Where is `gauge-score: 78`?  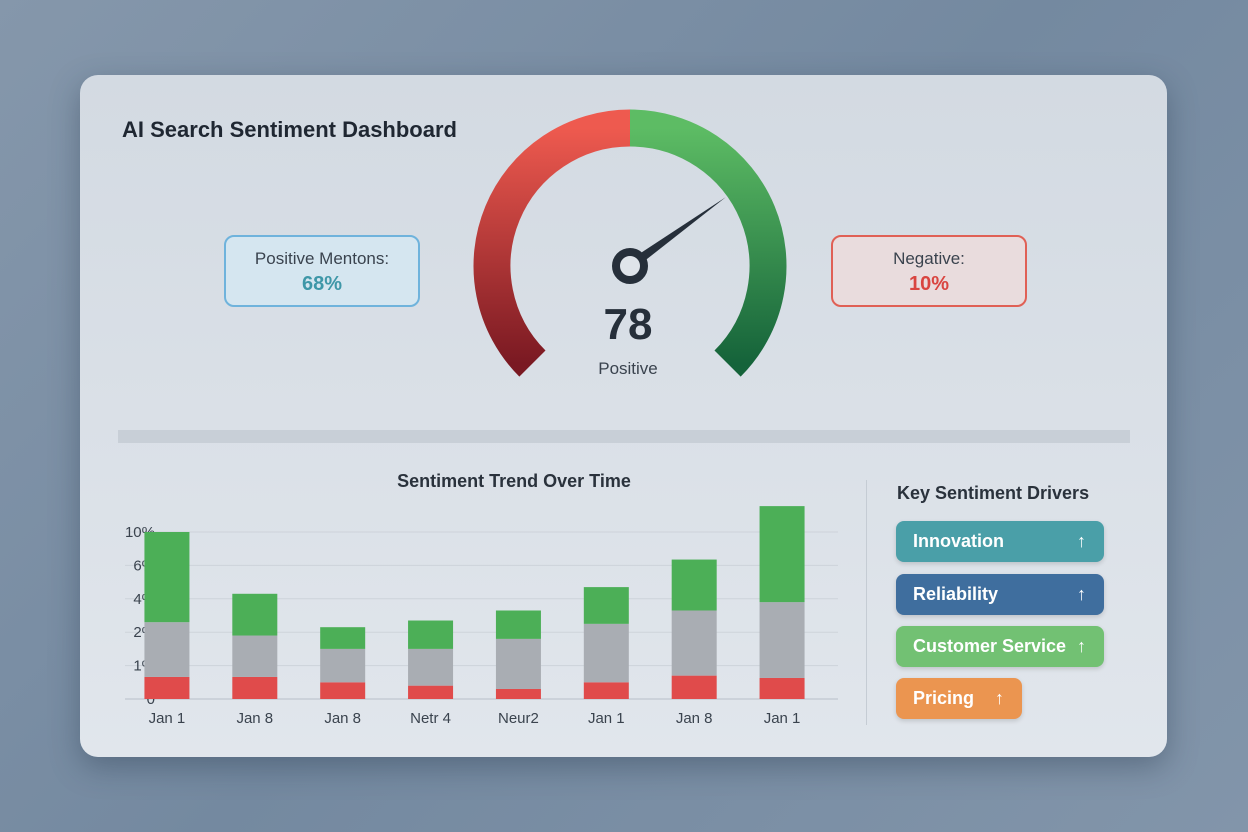
gauge-score: 78 is located at coordinates (628, 324).